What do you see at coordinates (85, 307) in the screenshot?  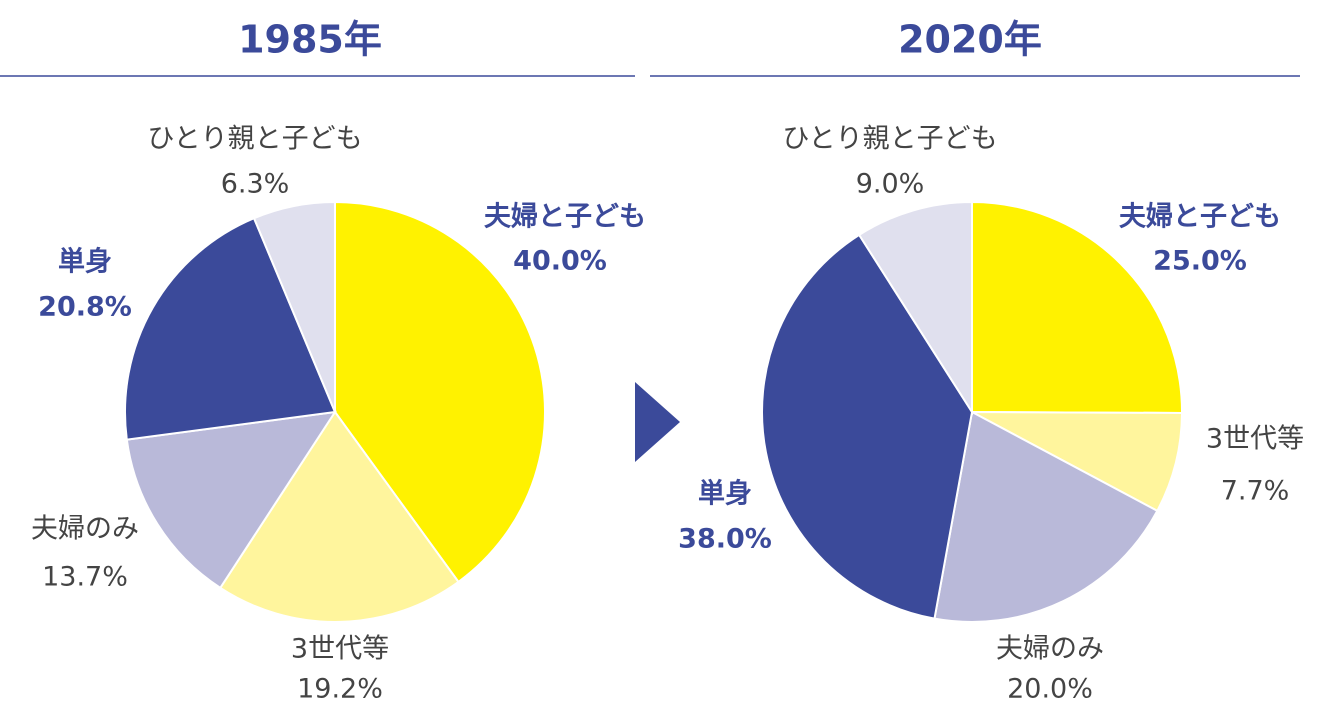 I see `slice-value-label: 20.8%` at bounding box center [85, 307].